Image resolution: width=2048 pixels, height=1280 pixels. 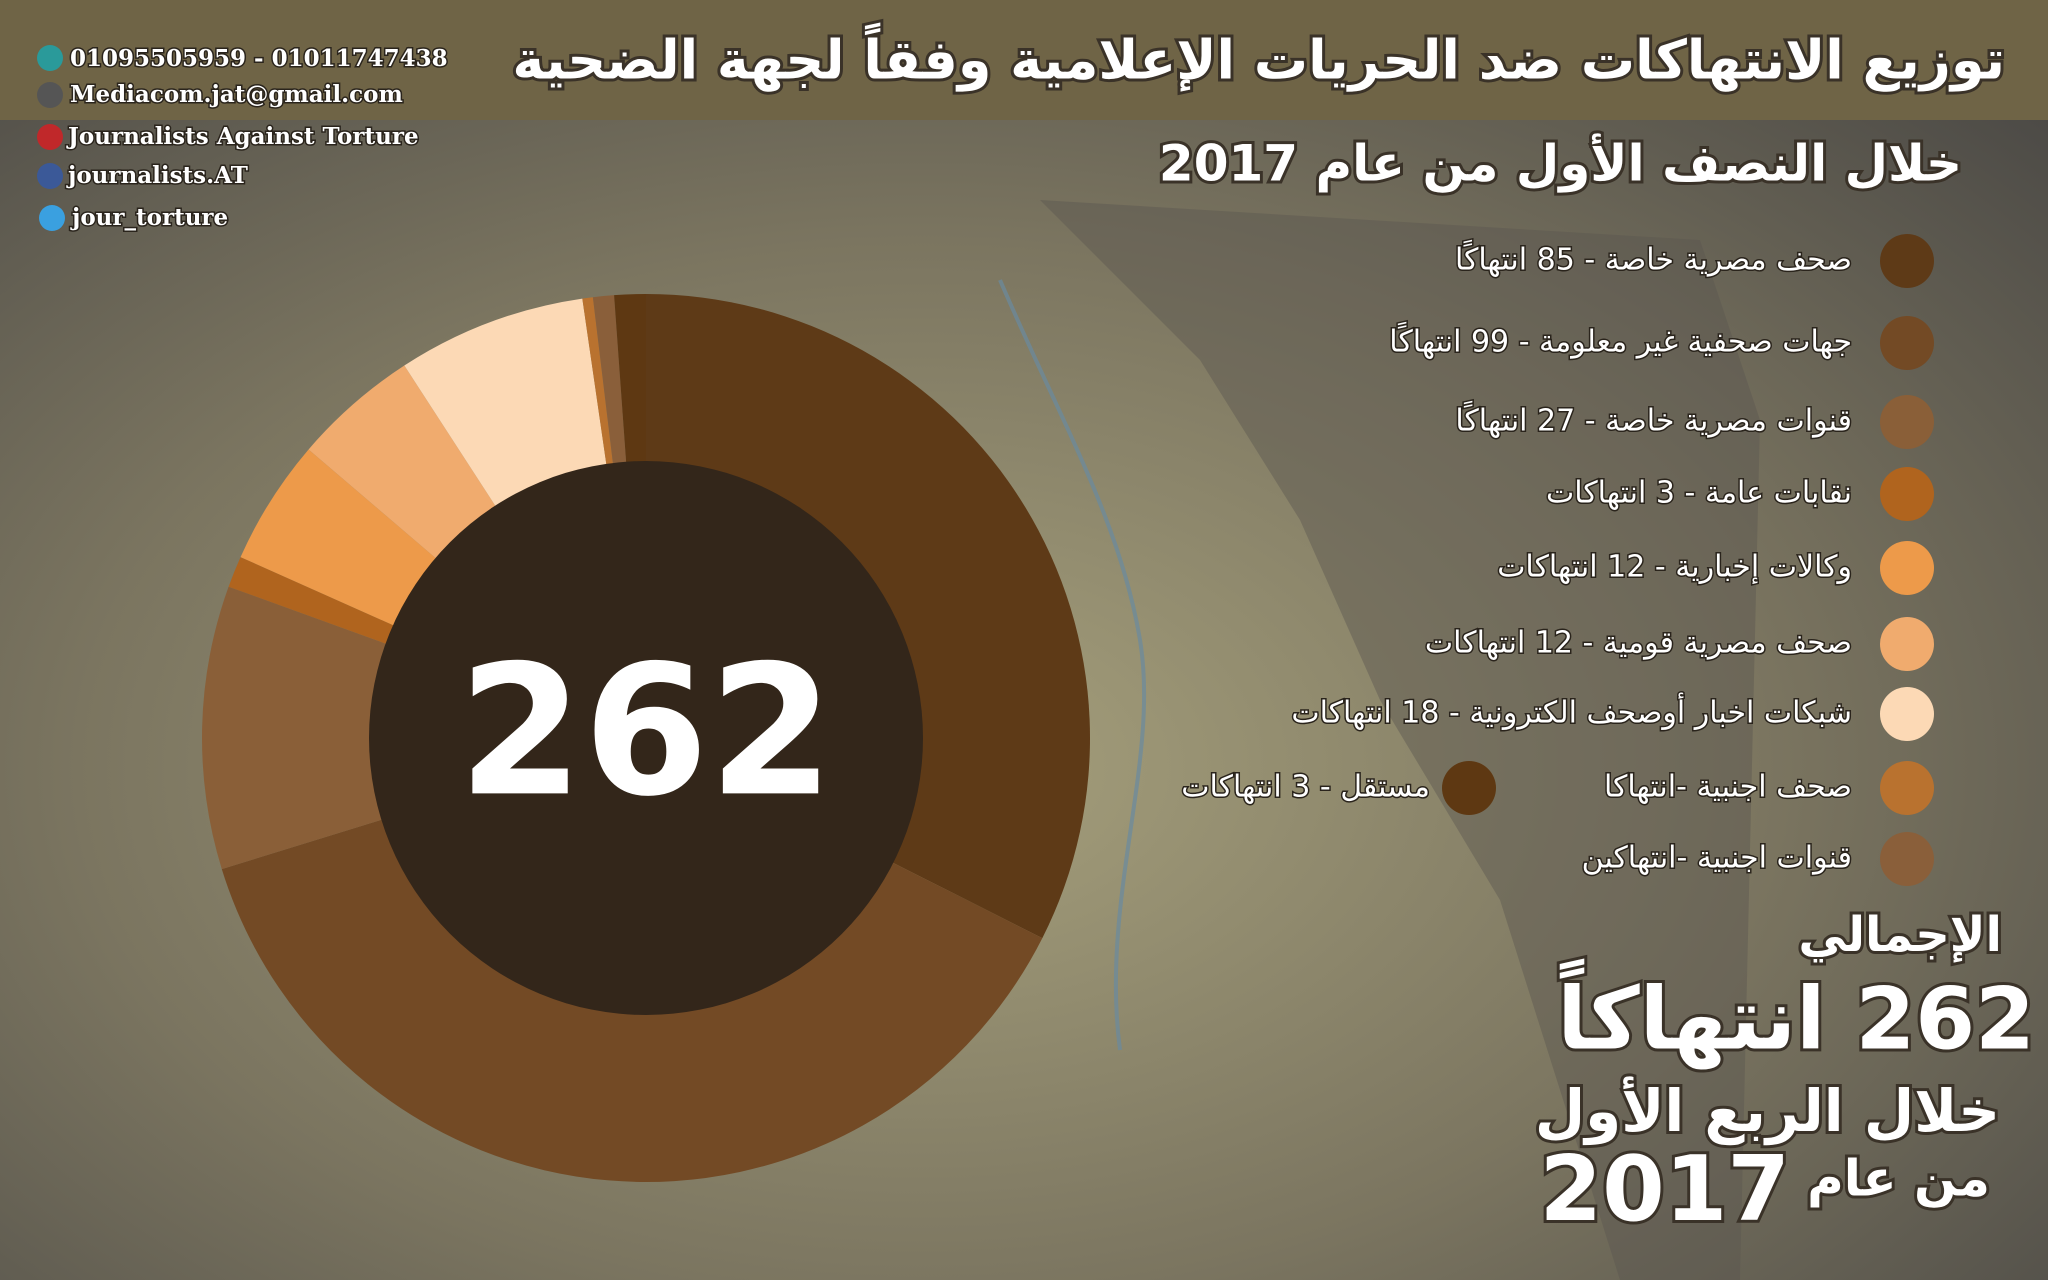 I want to click on youtube: Journalists Against Torture, so click(x=242, y=136).